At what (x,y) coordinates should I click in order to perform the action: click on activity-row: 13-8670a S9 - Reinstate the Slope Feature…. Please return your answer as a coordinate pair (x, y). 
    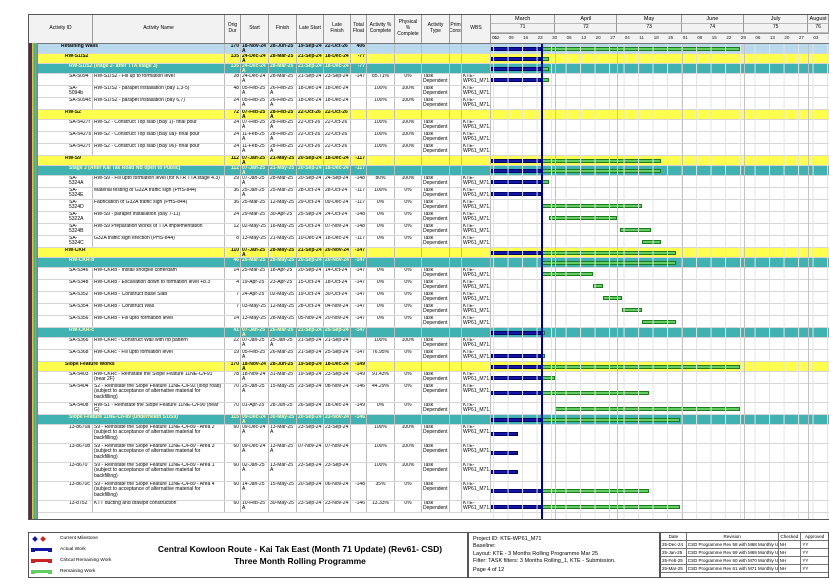
    Looking at the image, I should click on (429, 434).